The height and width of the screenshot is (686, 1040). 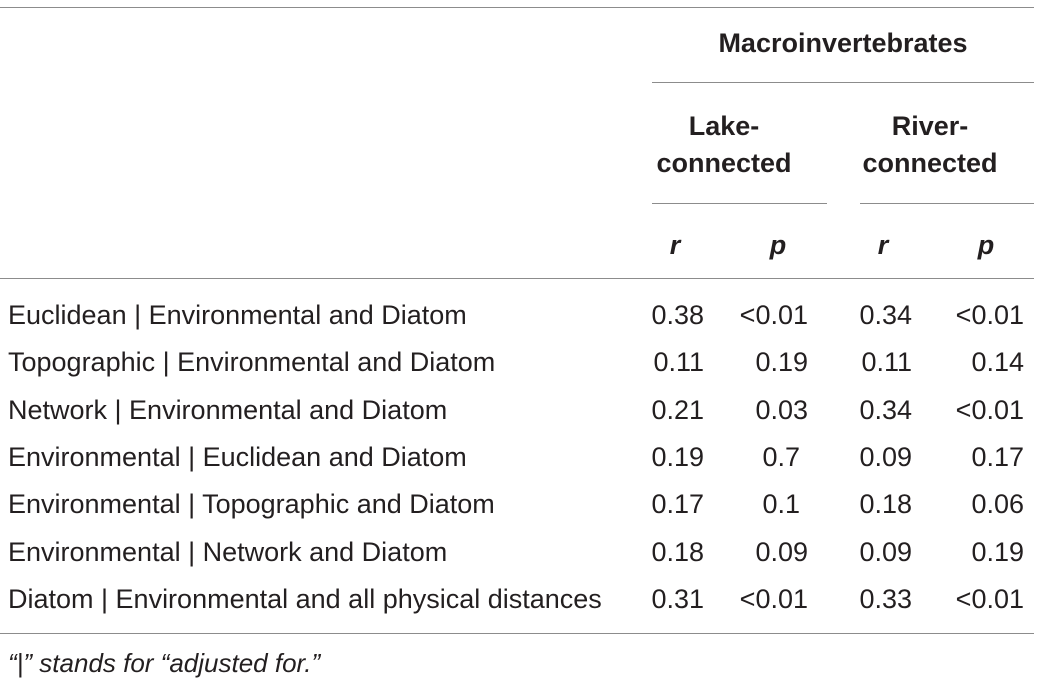 I want to click on river-p-value: 0.17, so click(x=997, y=457).